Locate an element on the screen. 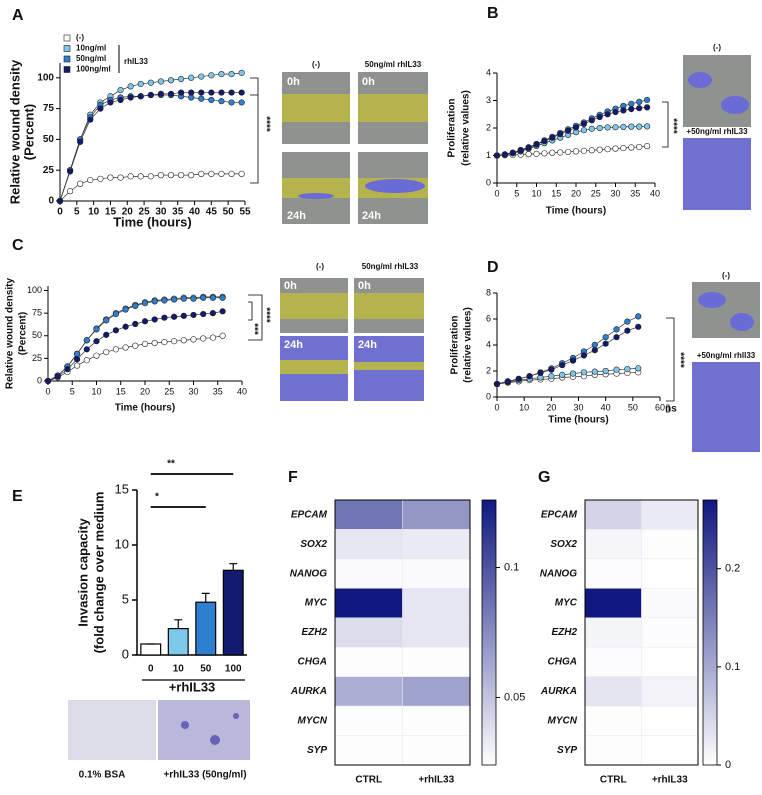  x-axis-title: Time (hours) is located at coordinates (576, 211).